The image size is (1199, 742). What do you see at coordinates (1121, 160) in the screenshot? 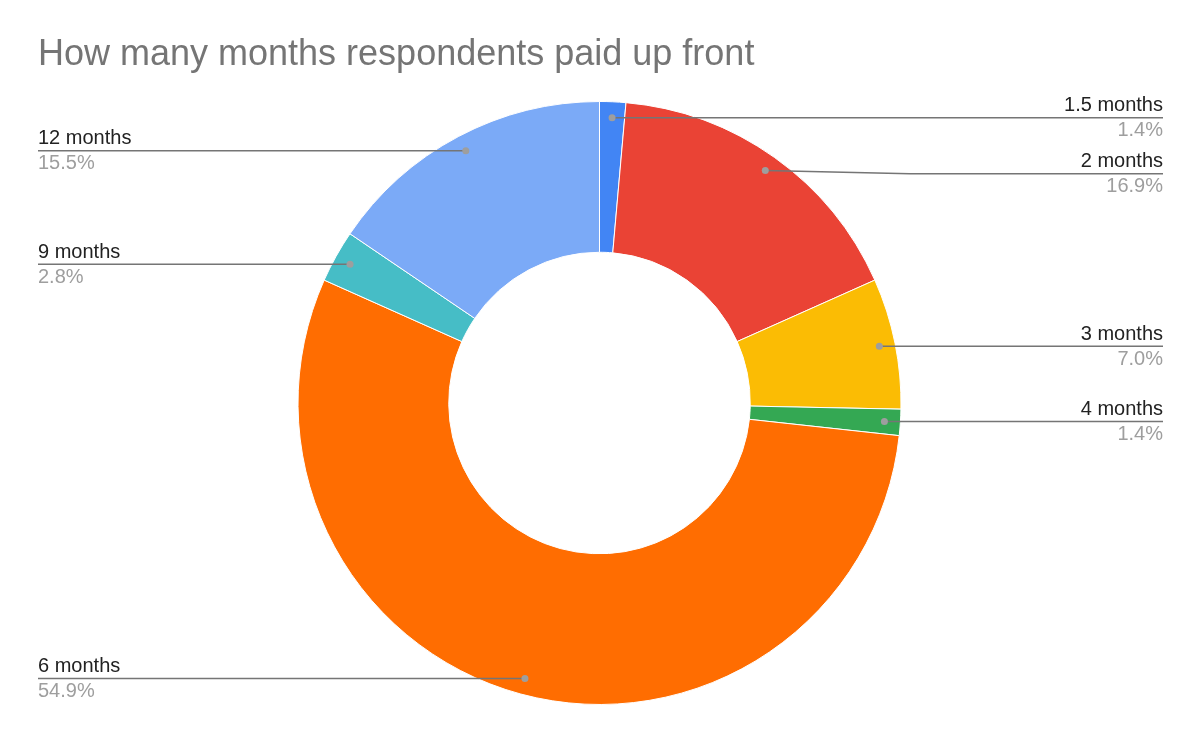
I see `slice-label: 2 months` at bounding box center [1121, 160].